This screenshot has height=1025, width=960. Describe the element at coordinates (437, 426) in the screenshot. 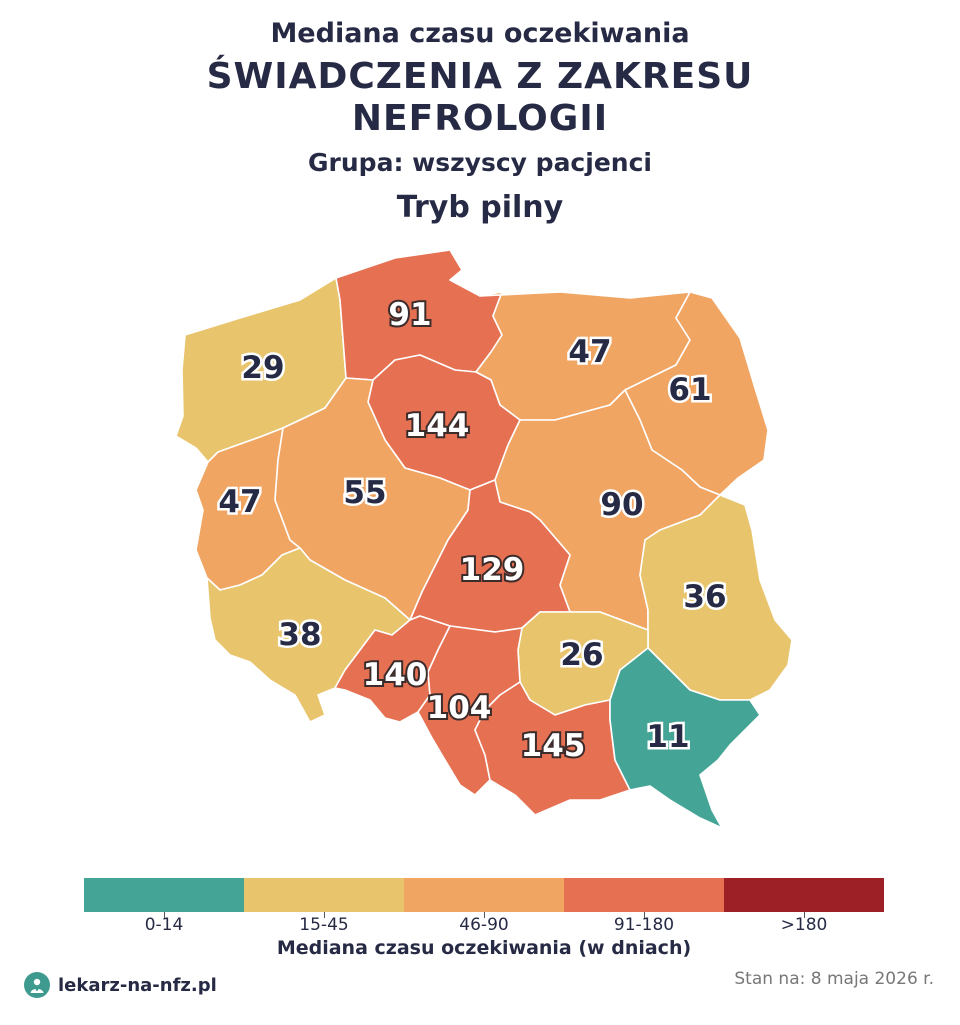

I see `value-label-kujawsko-pomorskie: 144` at that location.